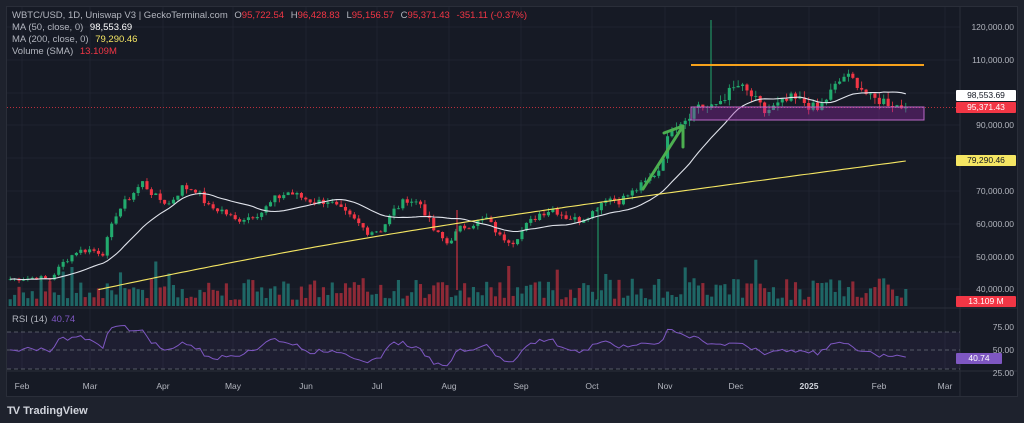  Describe the element at coordinates (373, 15) in the screenshot. I see `ohlc-low: 95,156.57` at that location.